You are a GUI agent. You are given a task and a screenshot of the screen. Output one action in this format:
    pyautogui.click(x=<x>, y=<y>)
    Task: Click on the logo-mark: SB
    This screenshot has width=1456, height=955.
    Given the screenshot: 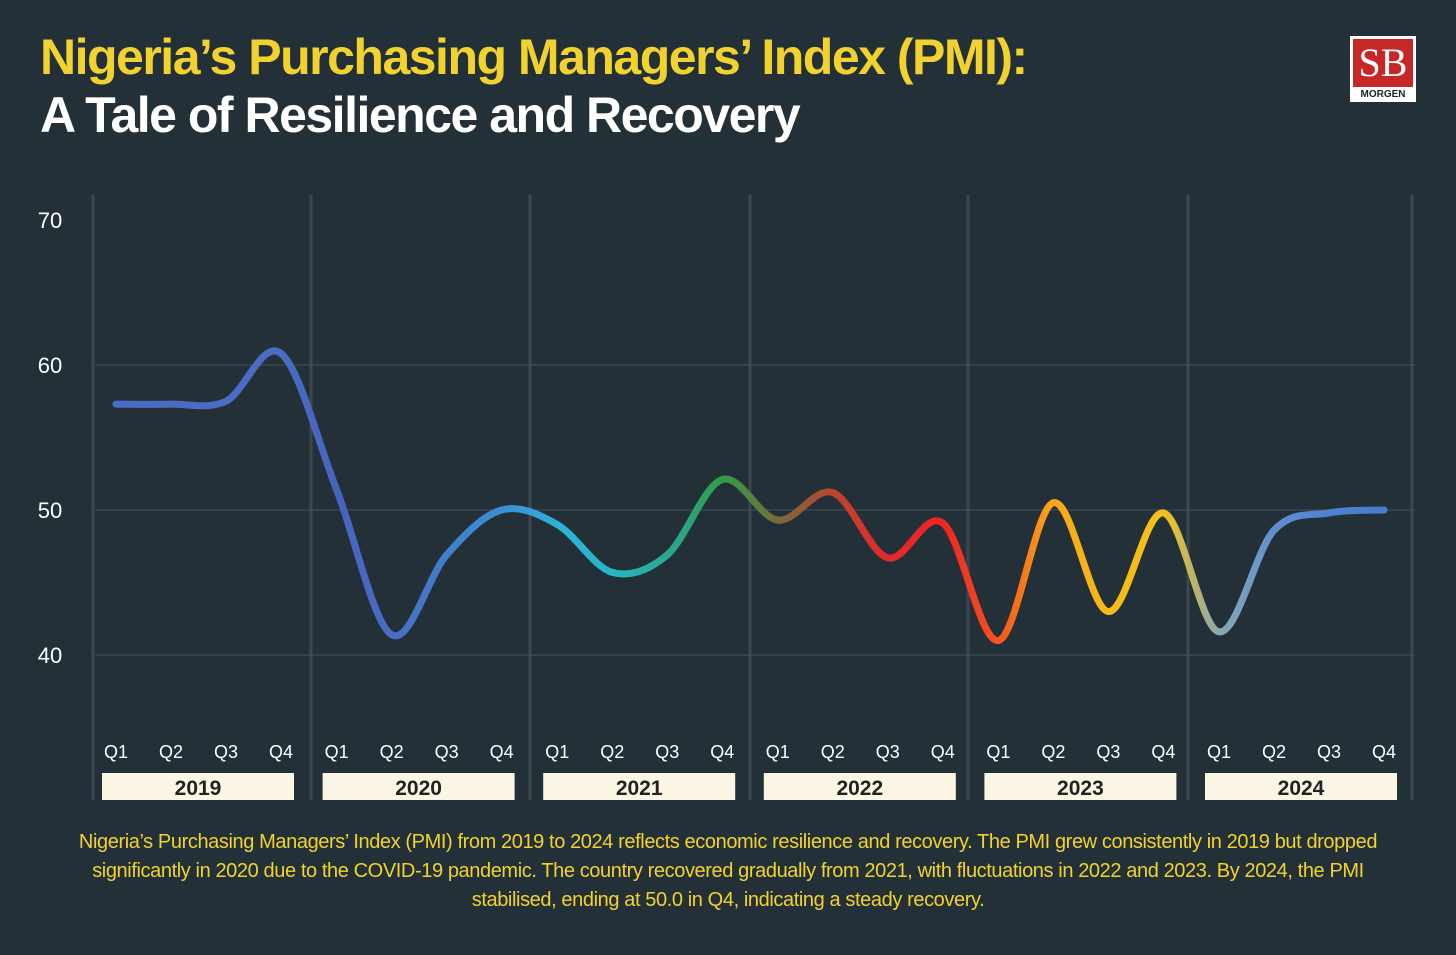 What is the action you would take?
    pyautogui.click(x=1383, y=63)
    